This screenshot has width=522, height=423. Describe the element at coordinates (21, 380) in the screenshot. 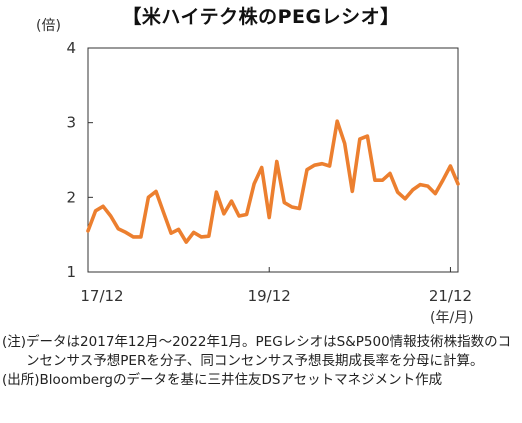

I see `source-label: (出所)` at that location.